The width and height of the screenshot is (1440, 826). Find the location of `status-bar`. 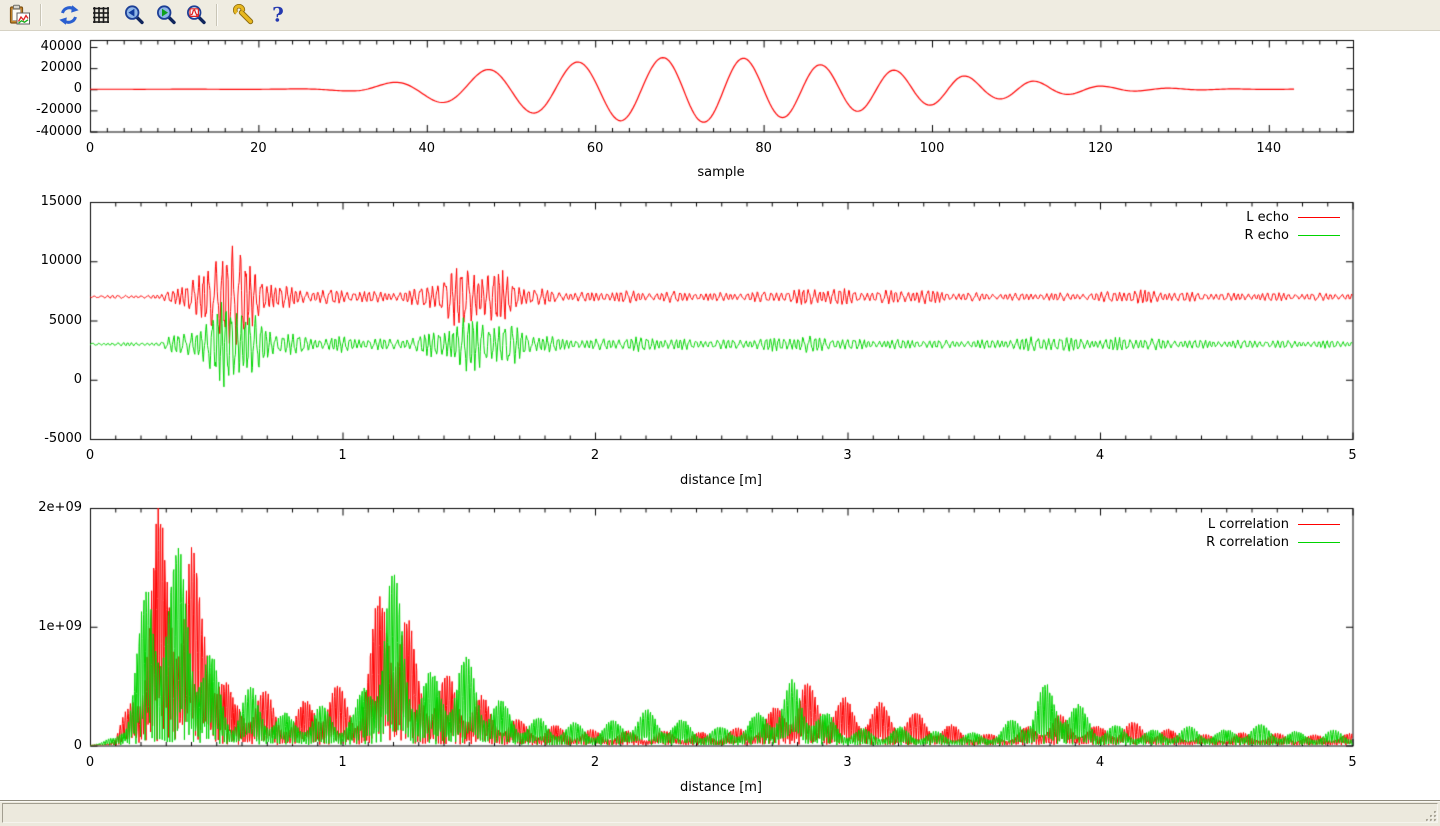

status-bar is located at coordinates (720, 813).